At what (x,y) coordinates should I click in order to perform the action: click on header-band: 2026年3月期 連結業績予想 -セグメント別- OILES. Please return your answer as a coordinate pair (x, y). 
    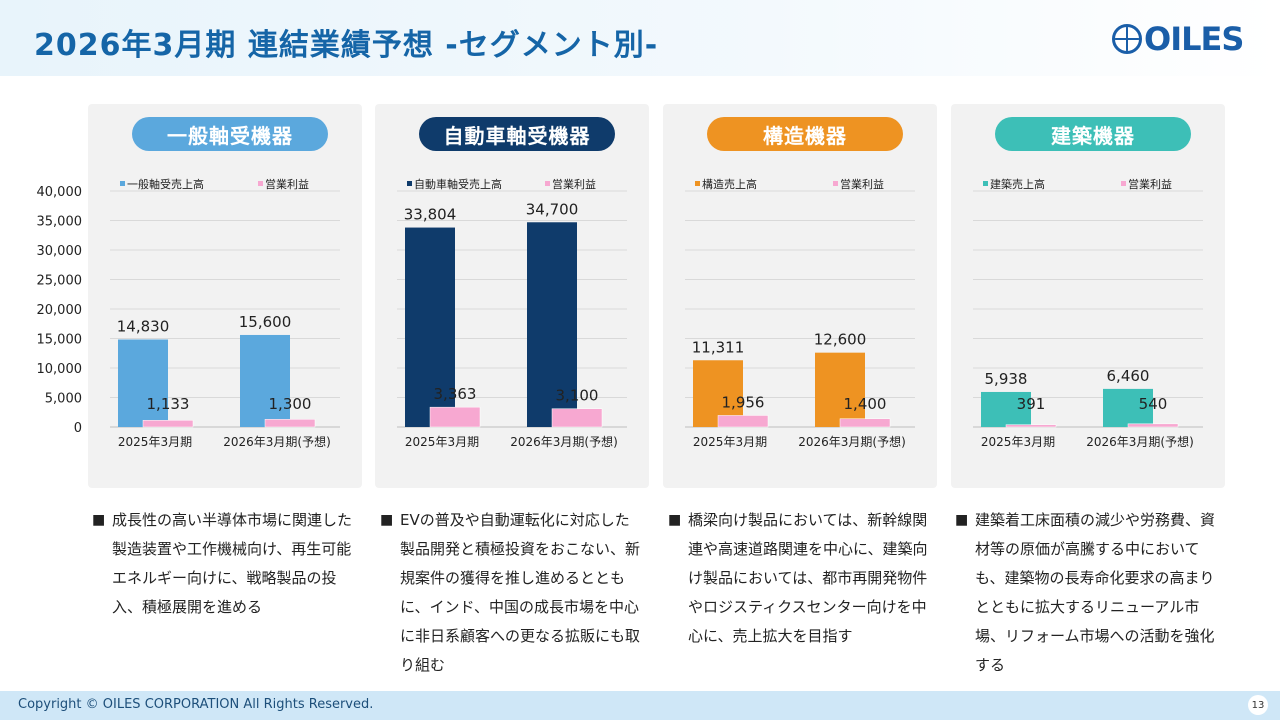
    Looking at the image, I should click on (640, 38).